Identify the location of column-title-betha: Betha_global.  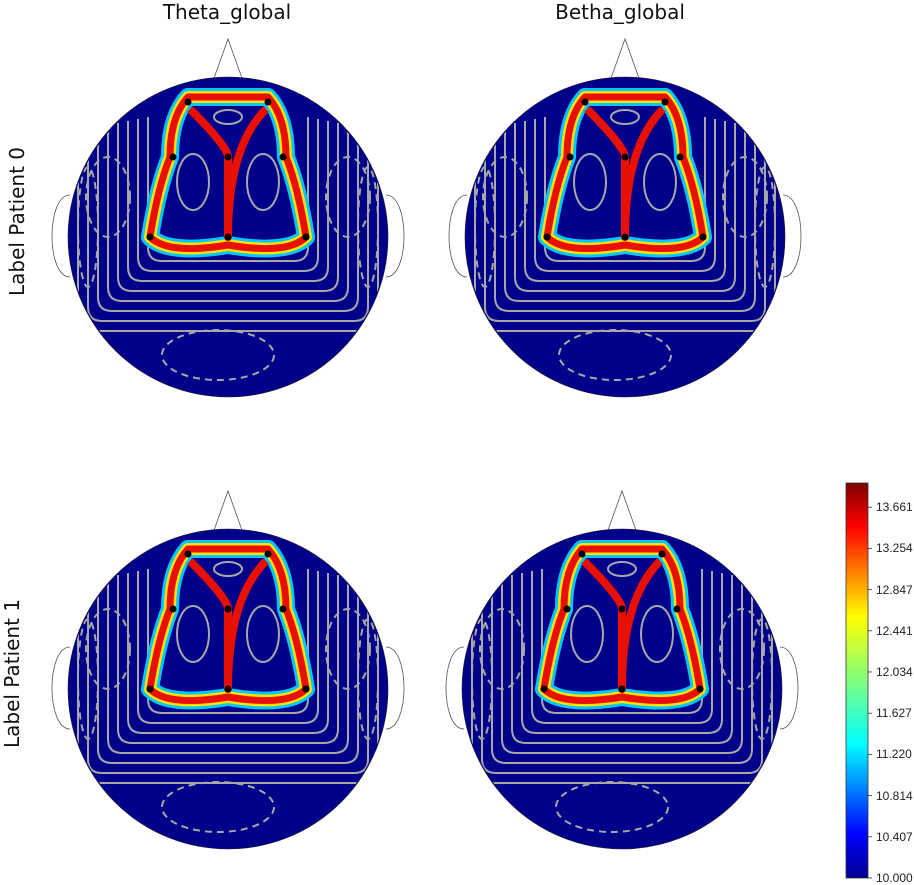
(620, 12).